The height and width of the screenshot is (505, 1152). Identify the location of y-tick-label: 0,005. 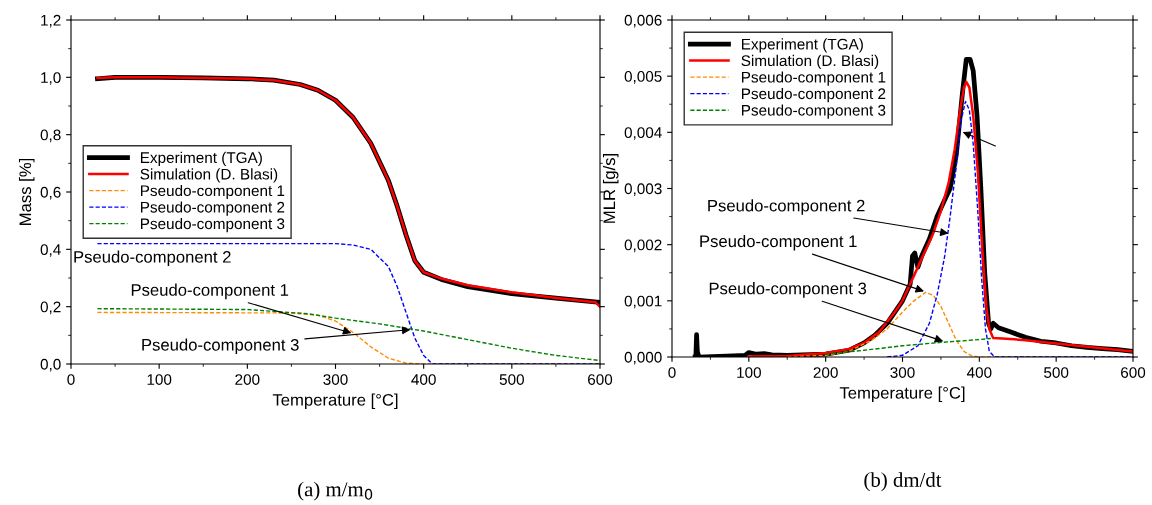
(643, 77).